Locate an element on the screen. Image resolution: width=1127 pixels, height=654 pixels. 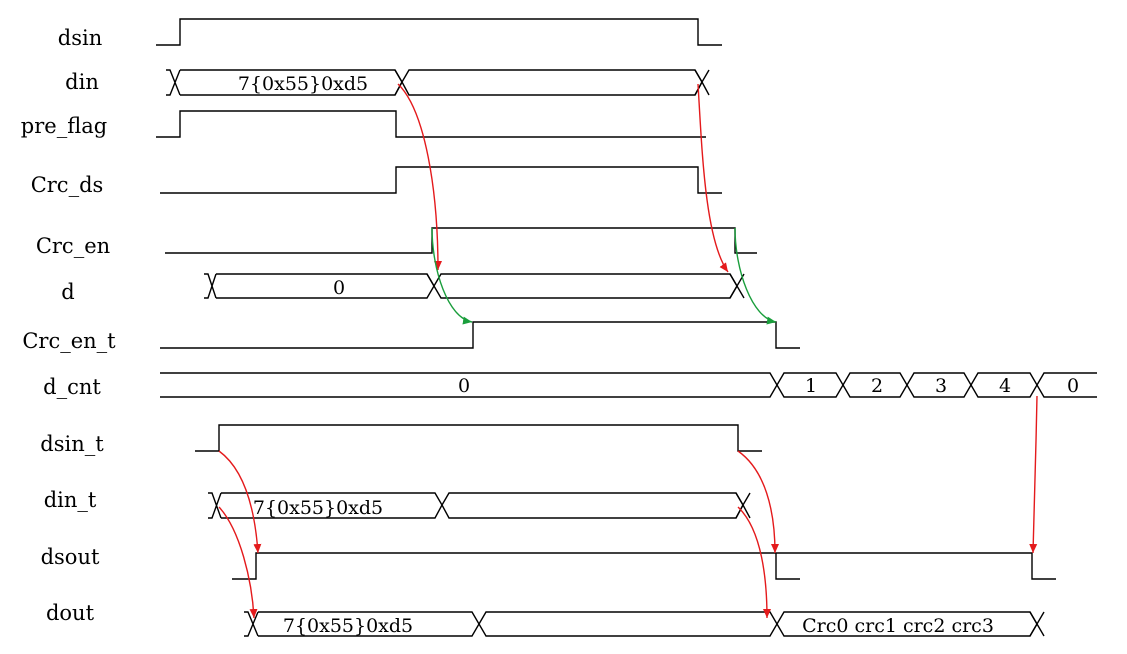
d-value: 0 is located at coordinates (339, 288).